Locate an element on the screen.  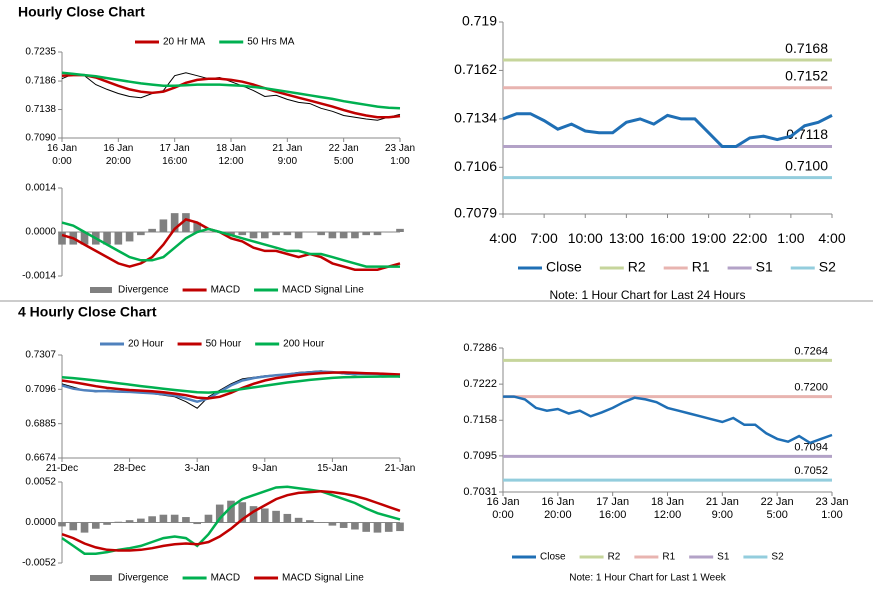
y-tick-label: 0.7222 is located at coordinates (480, 384).